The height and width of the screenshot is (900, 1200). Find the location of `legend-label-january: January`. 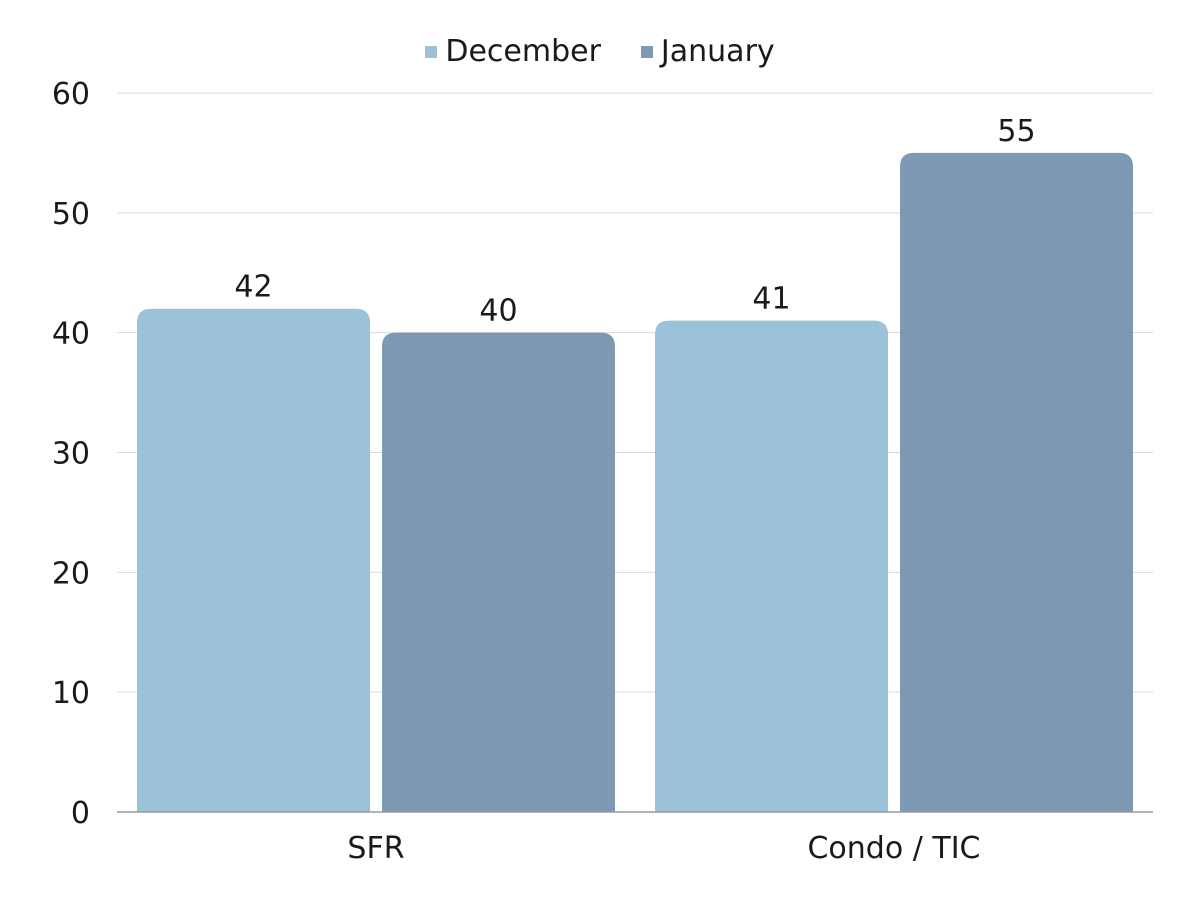

legend-label-january: January is located at coordinates (717, 51).